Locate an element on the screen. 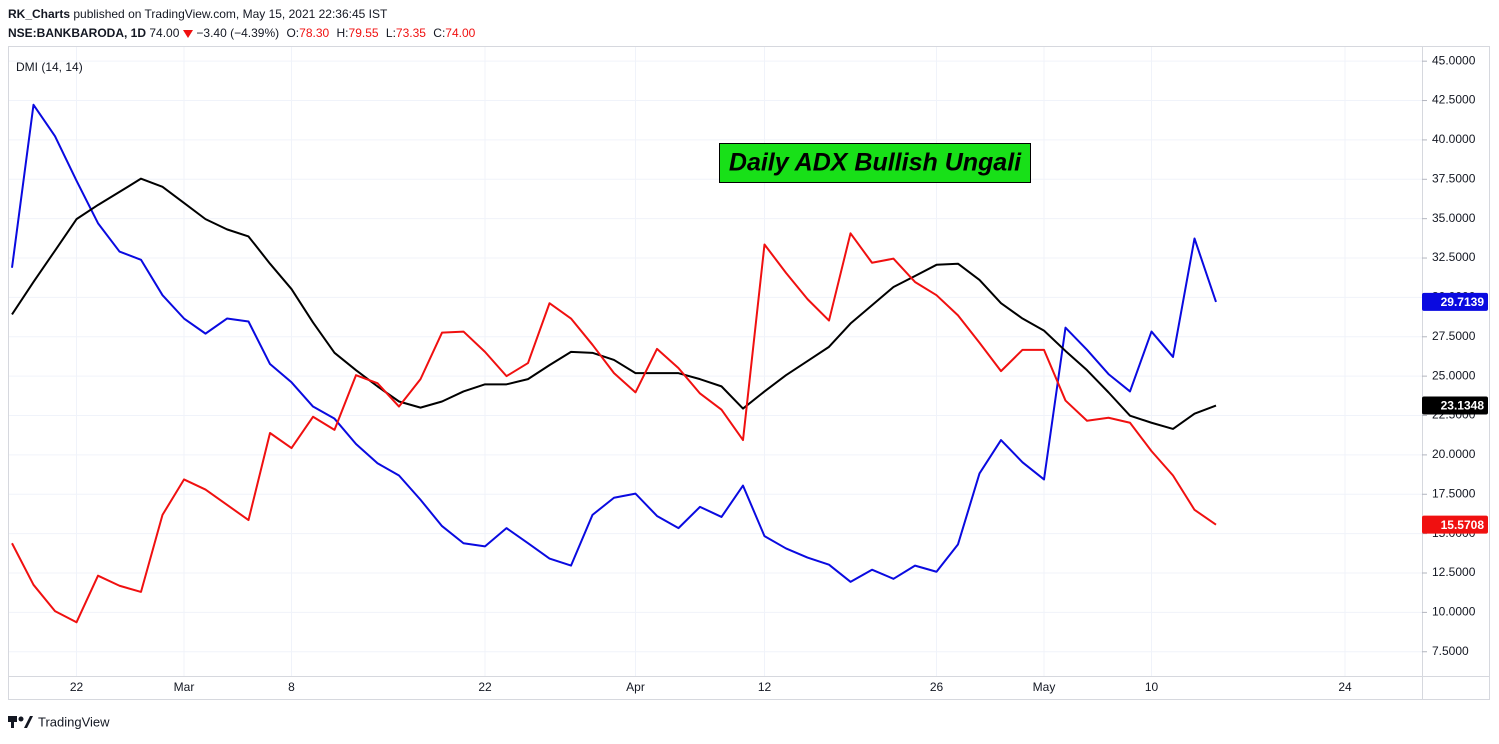 The image size is (1499, 744). y-tick-label: 15.0000 is located at coordinates (1454, 533).